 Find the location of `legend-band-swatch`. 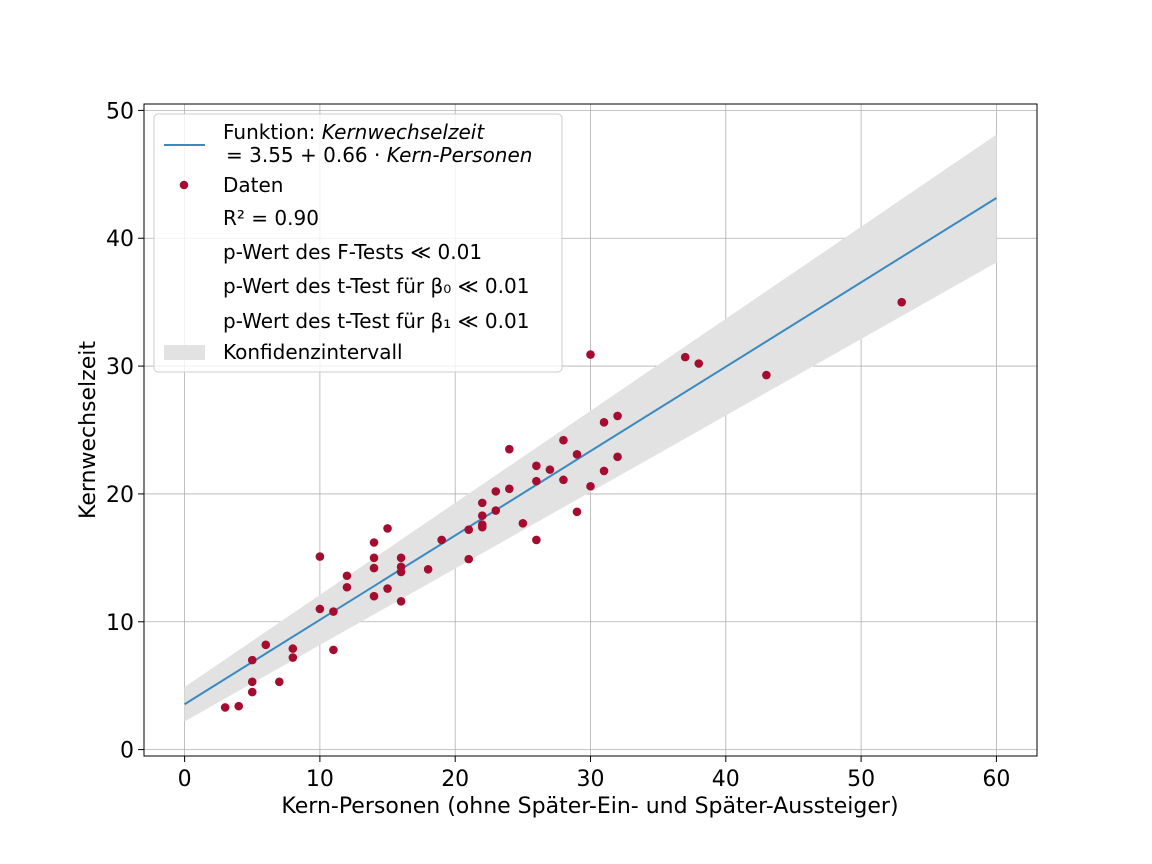

legend-band-swatch is located at coordinates (184, 352).